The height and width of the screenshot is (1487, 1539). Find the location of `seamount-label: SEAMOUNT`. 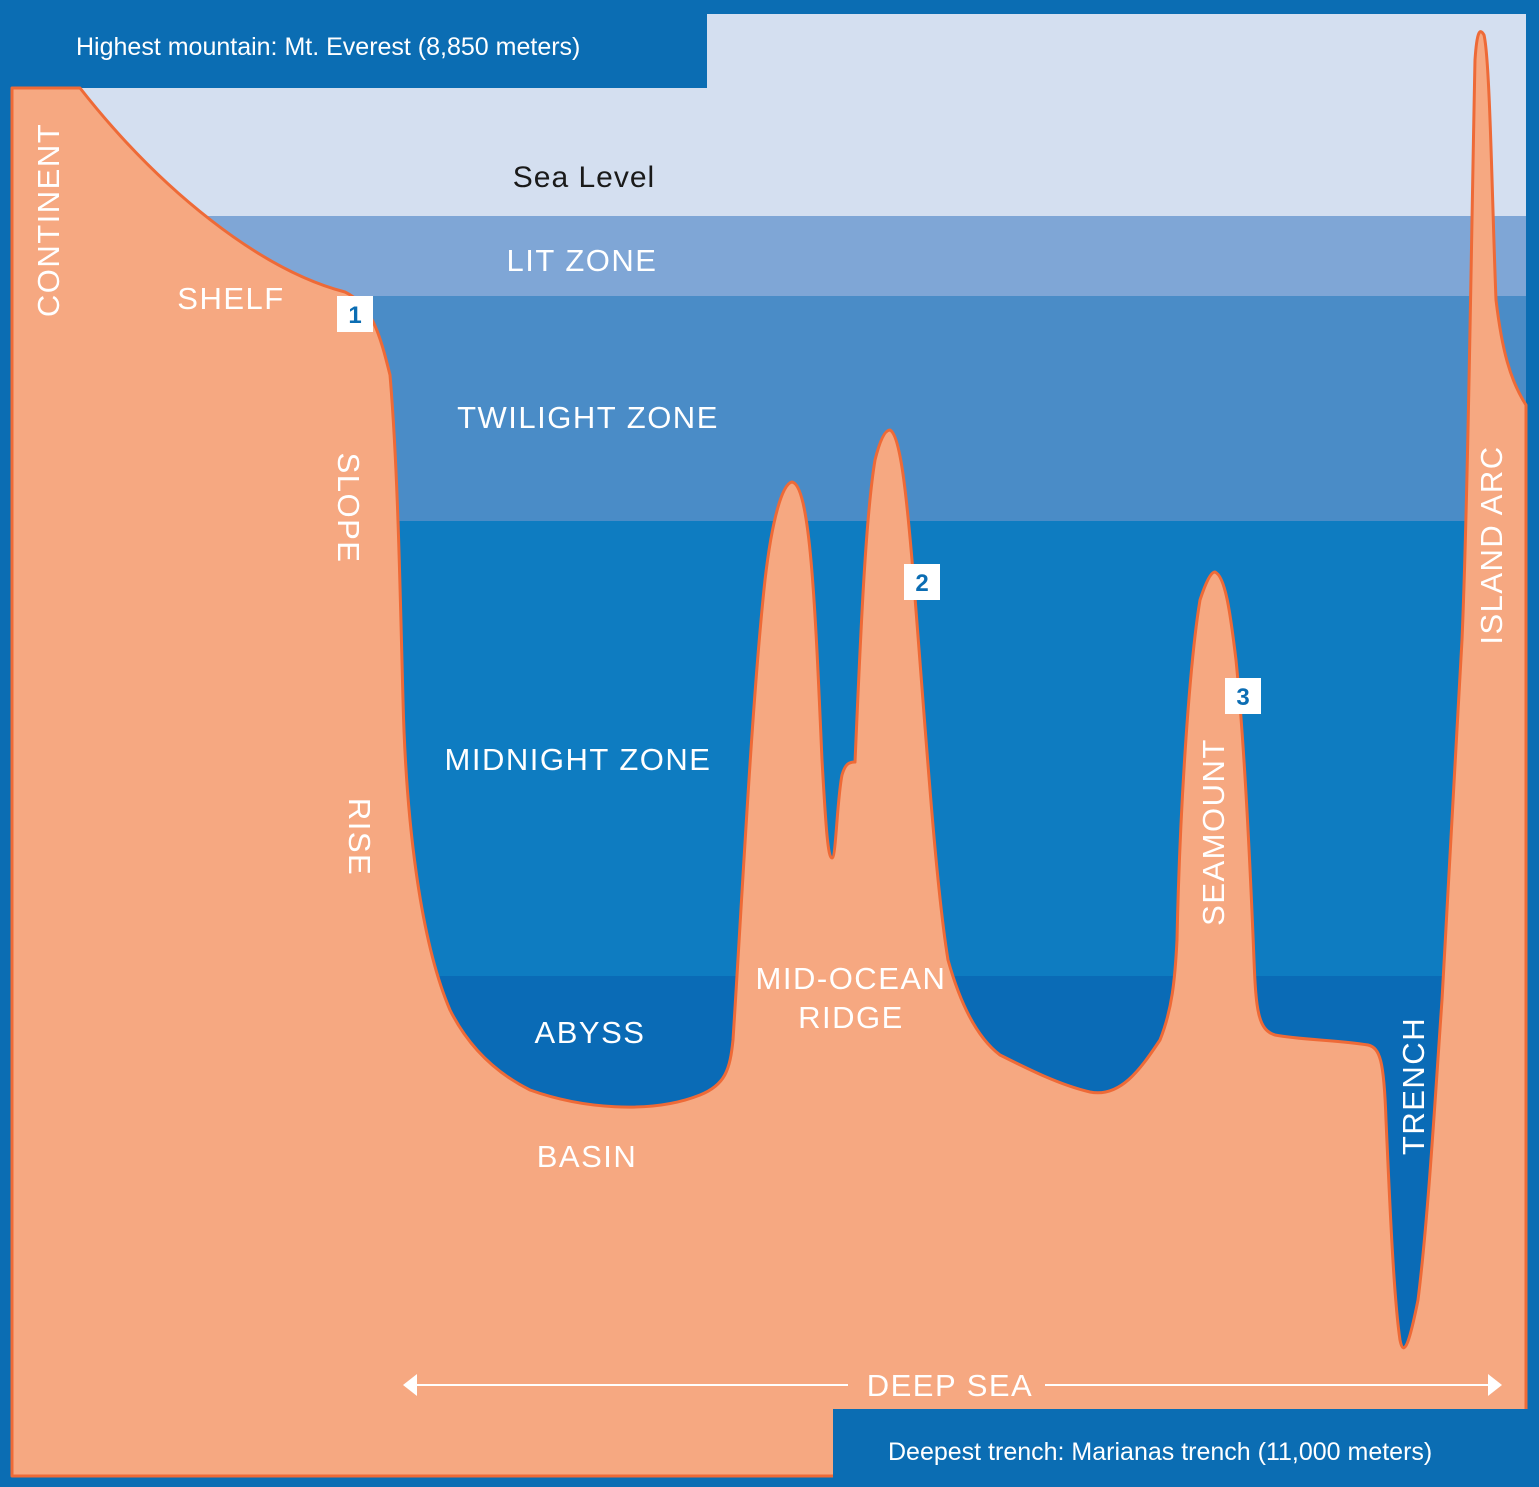

seamount-label: SEAMOUNT is located at coordinates (1213, 832).